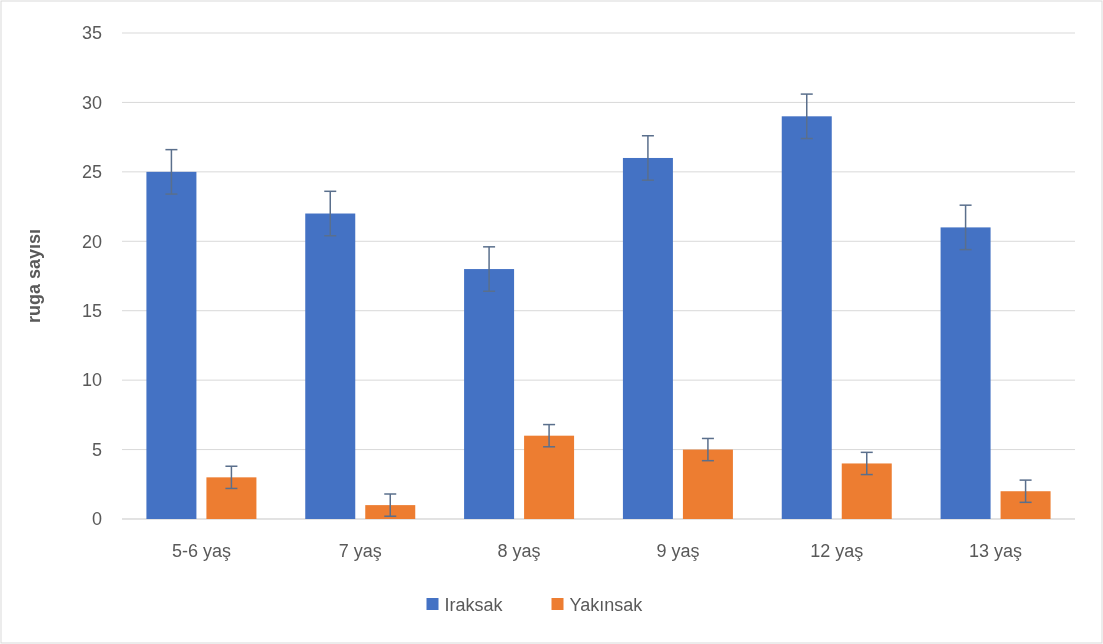 The image size is (1103, 644). Describe the element at coordinates (91, 311) in the screenshot. I see `y-tick-label: 15` at that location.